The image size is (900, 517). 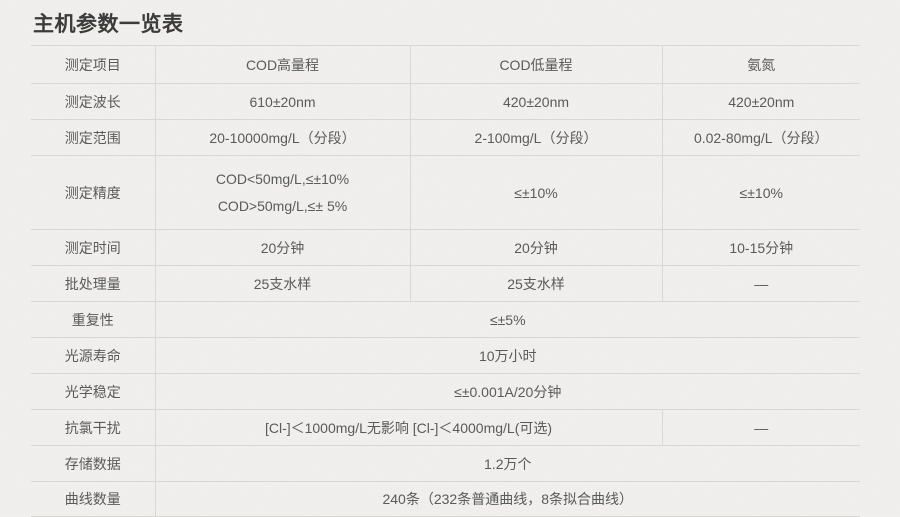 I want to click on row-label: 重复性, so click(x=93, y=319).